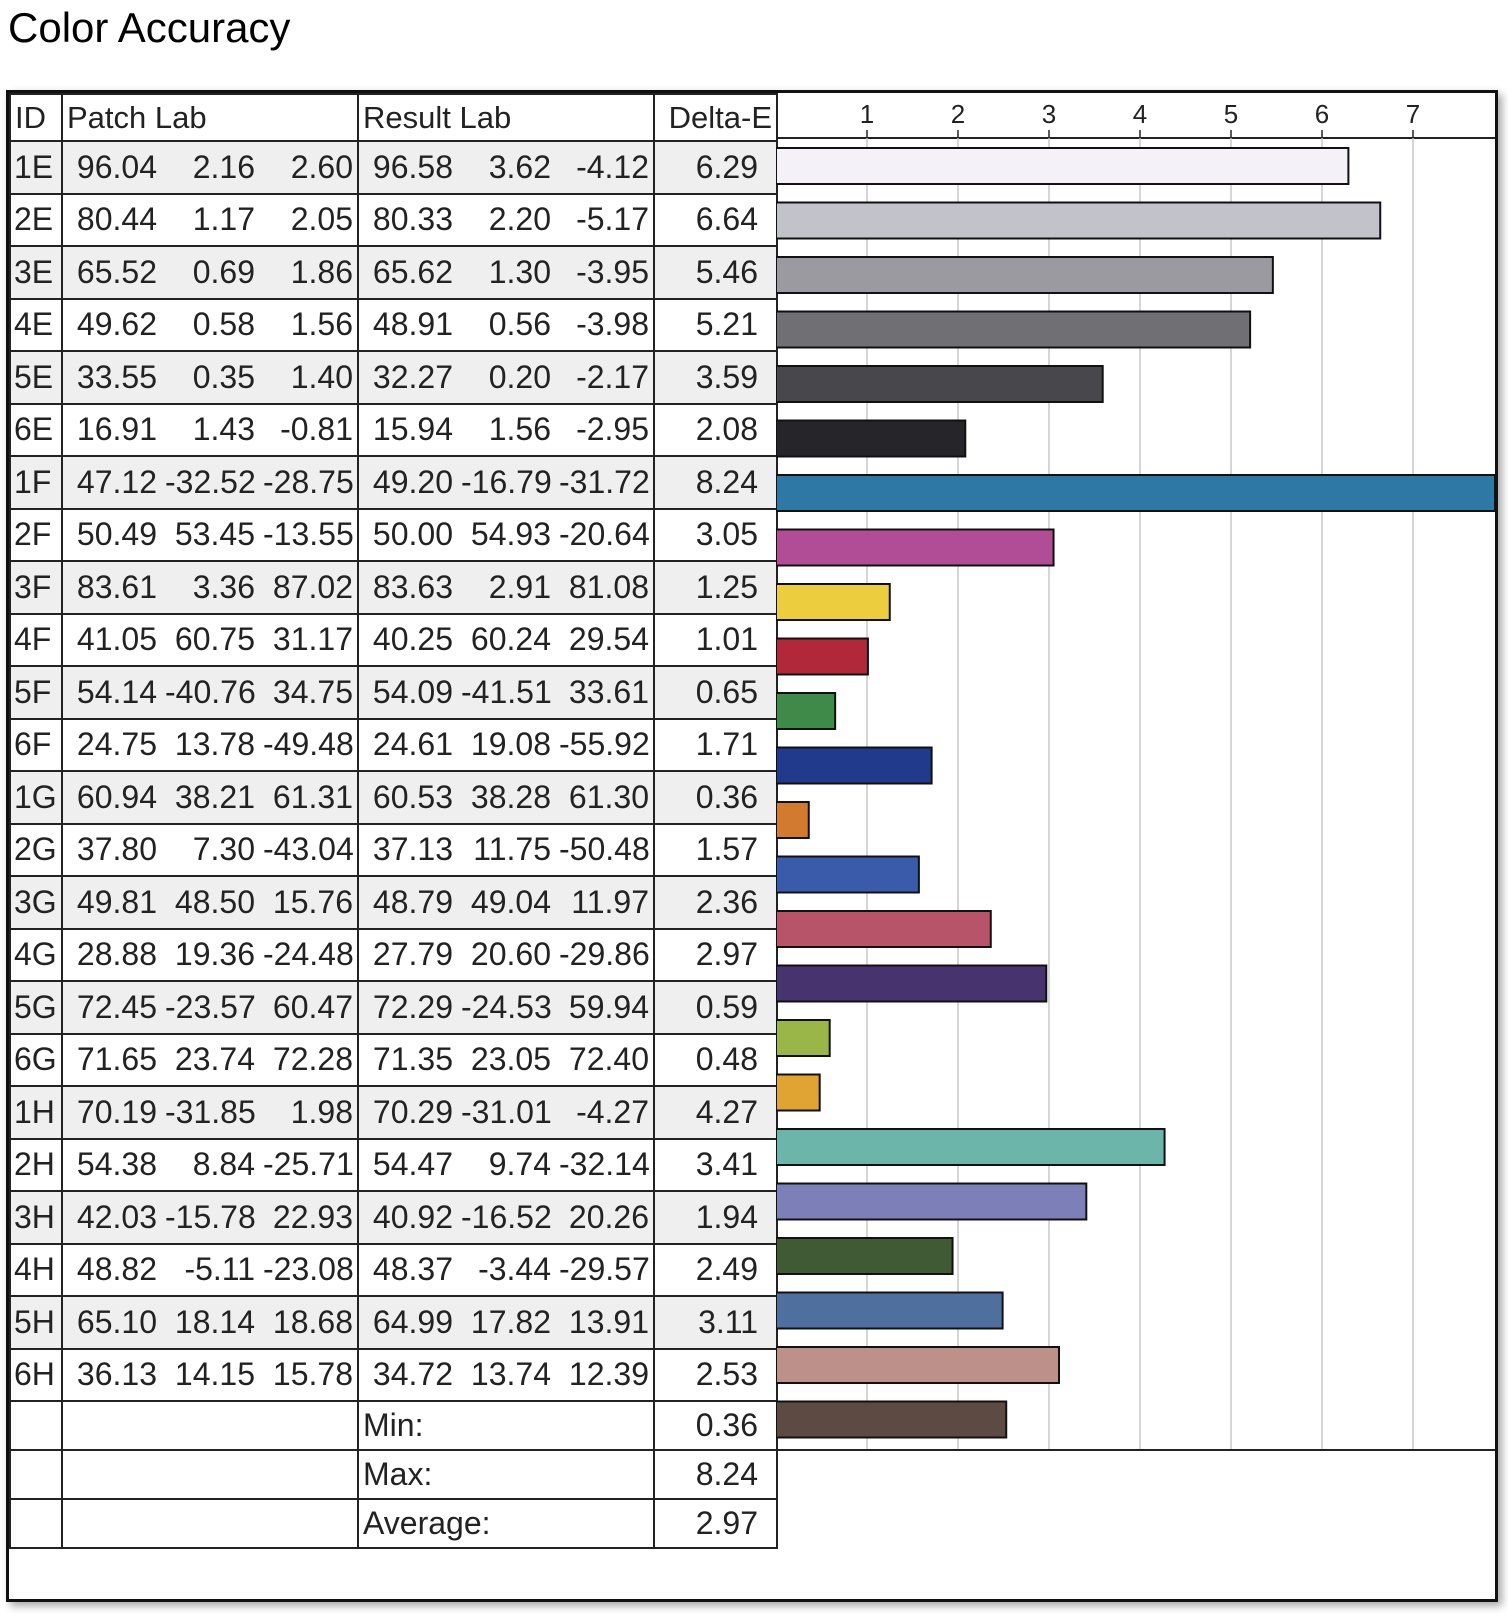 This screenshot has width=1508, height=1616. I want to click on bar-5f, so click(806, 711).